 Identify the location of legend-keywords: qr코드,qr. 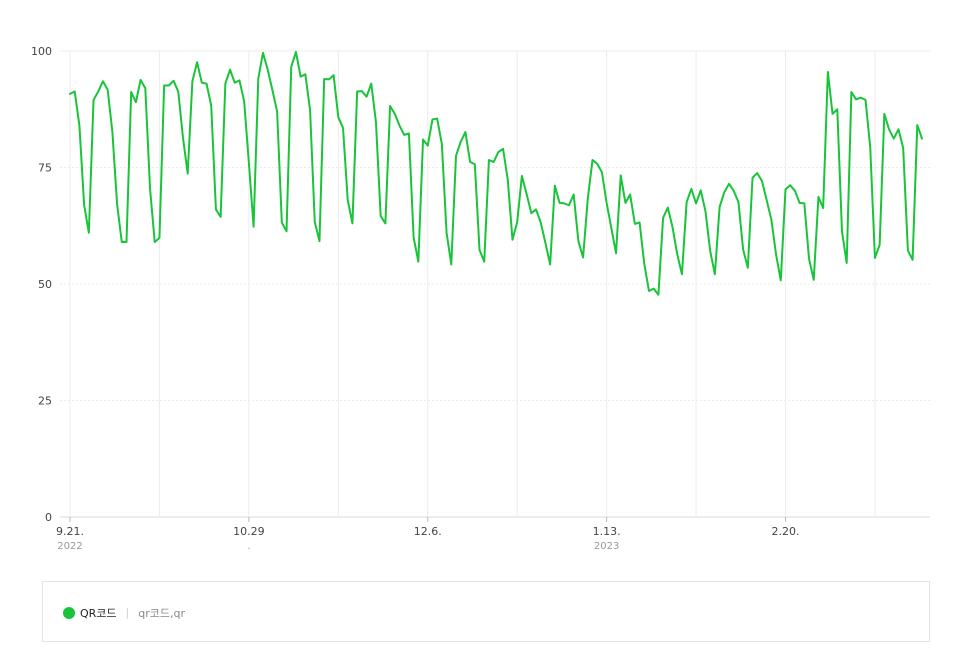
(162, 613).